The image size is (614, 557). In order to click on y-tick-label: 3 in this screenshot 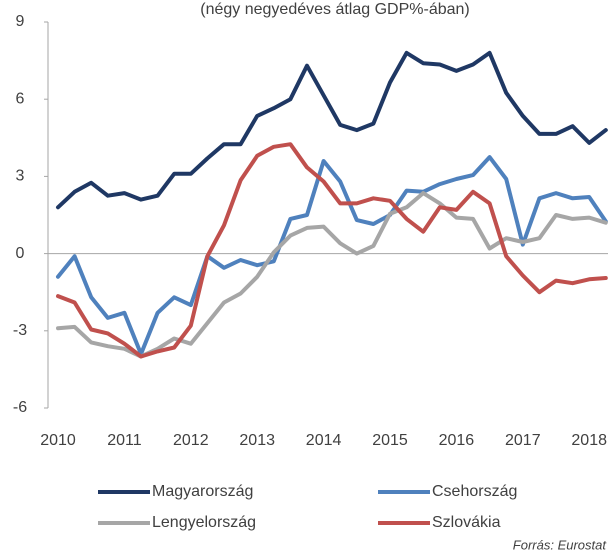, I will do `click(20, 176)`.